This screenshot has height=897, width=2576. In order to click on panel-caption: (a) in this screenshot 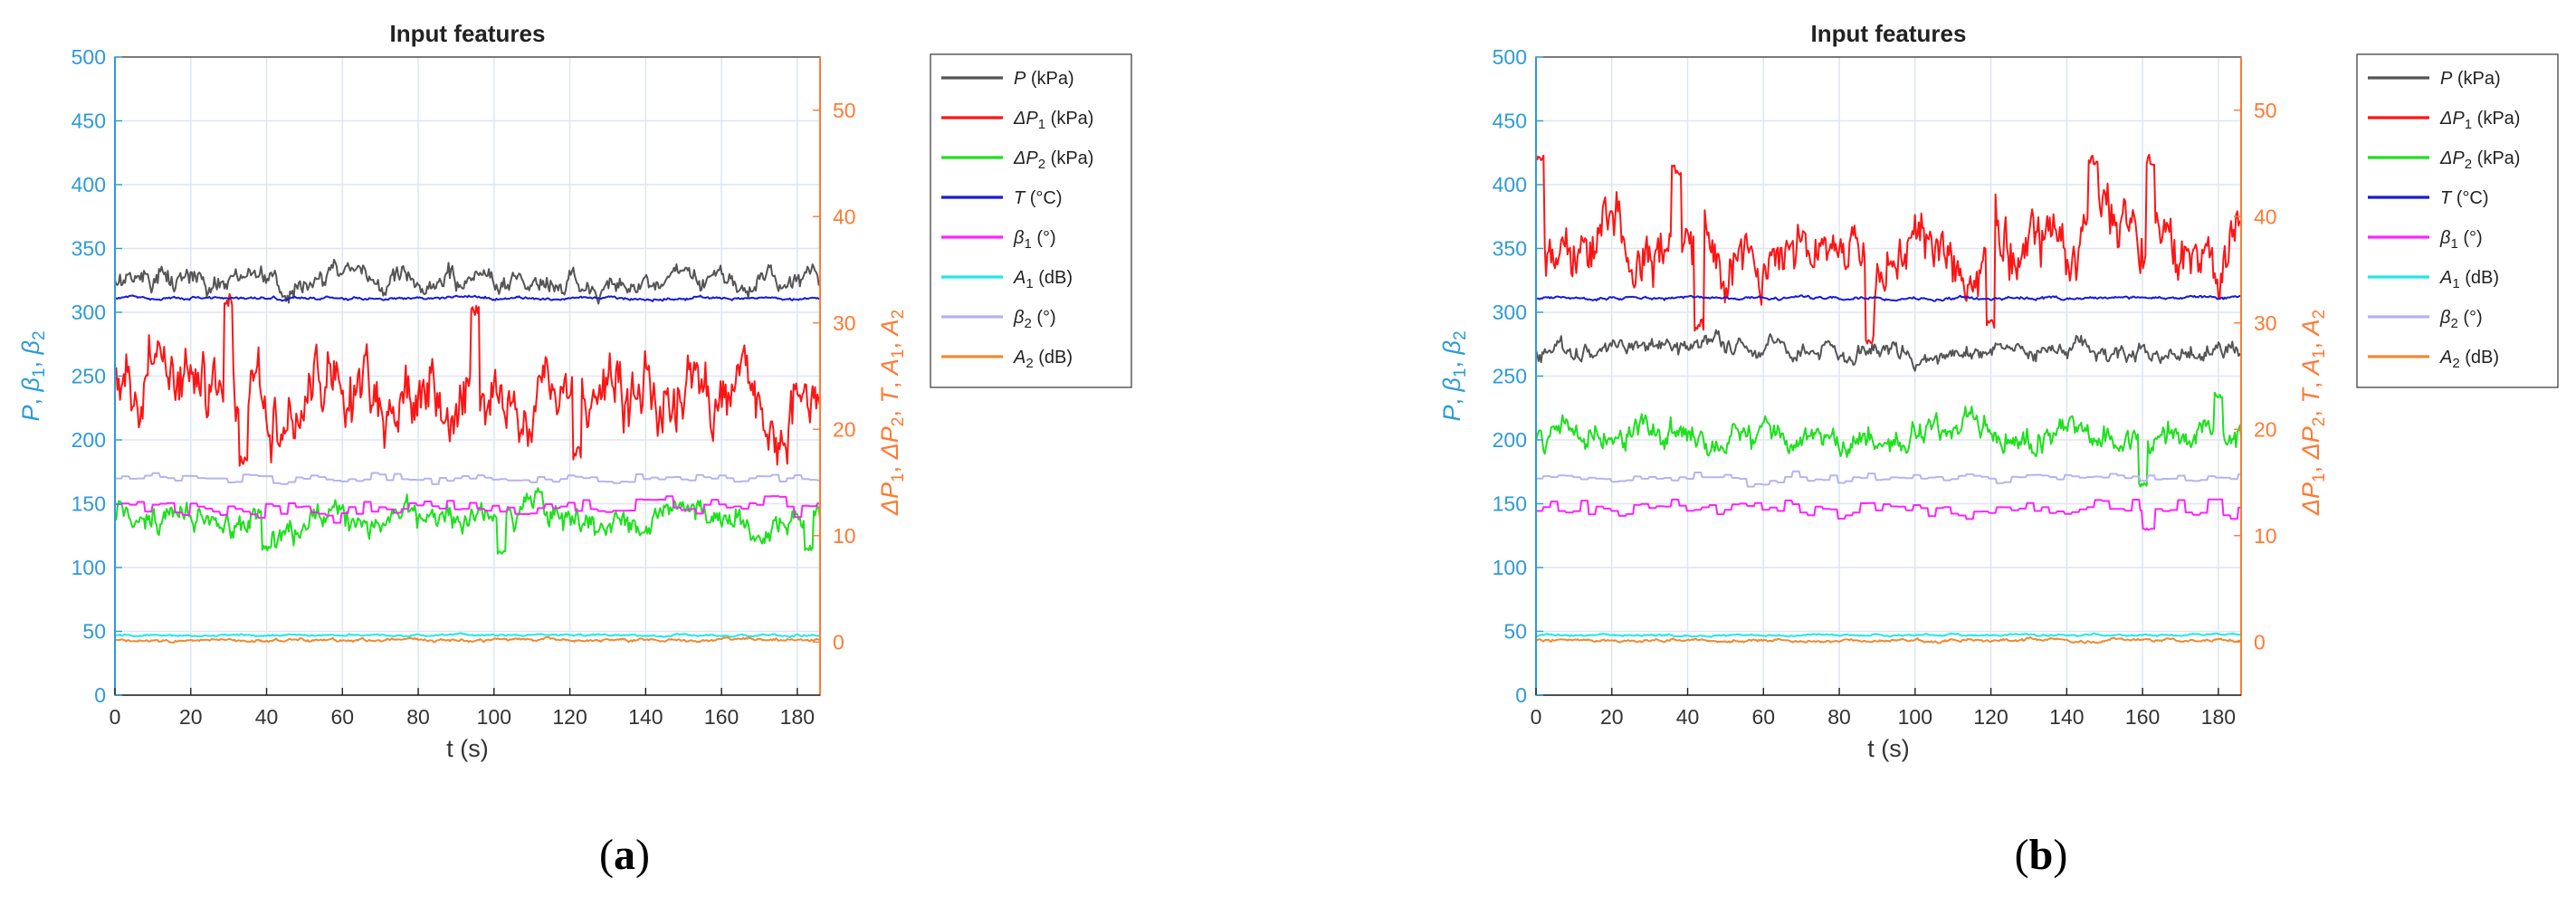, I will do `click(625, 855)`.